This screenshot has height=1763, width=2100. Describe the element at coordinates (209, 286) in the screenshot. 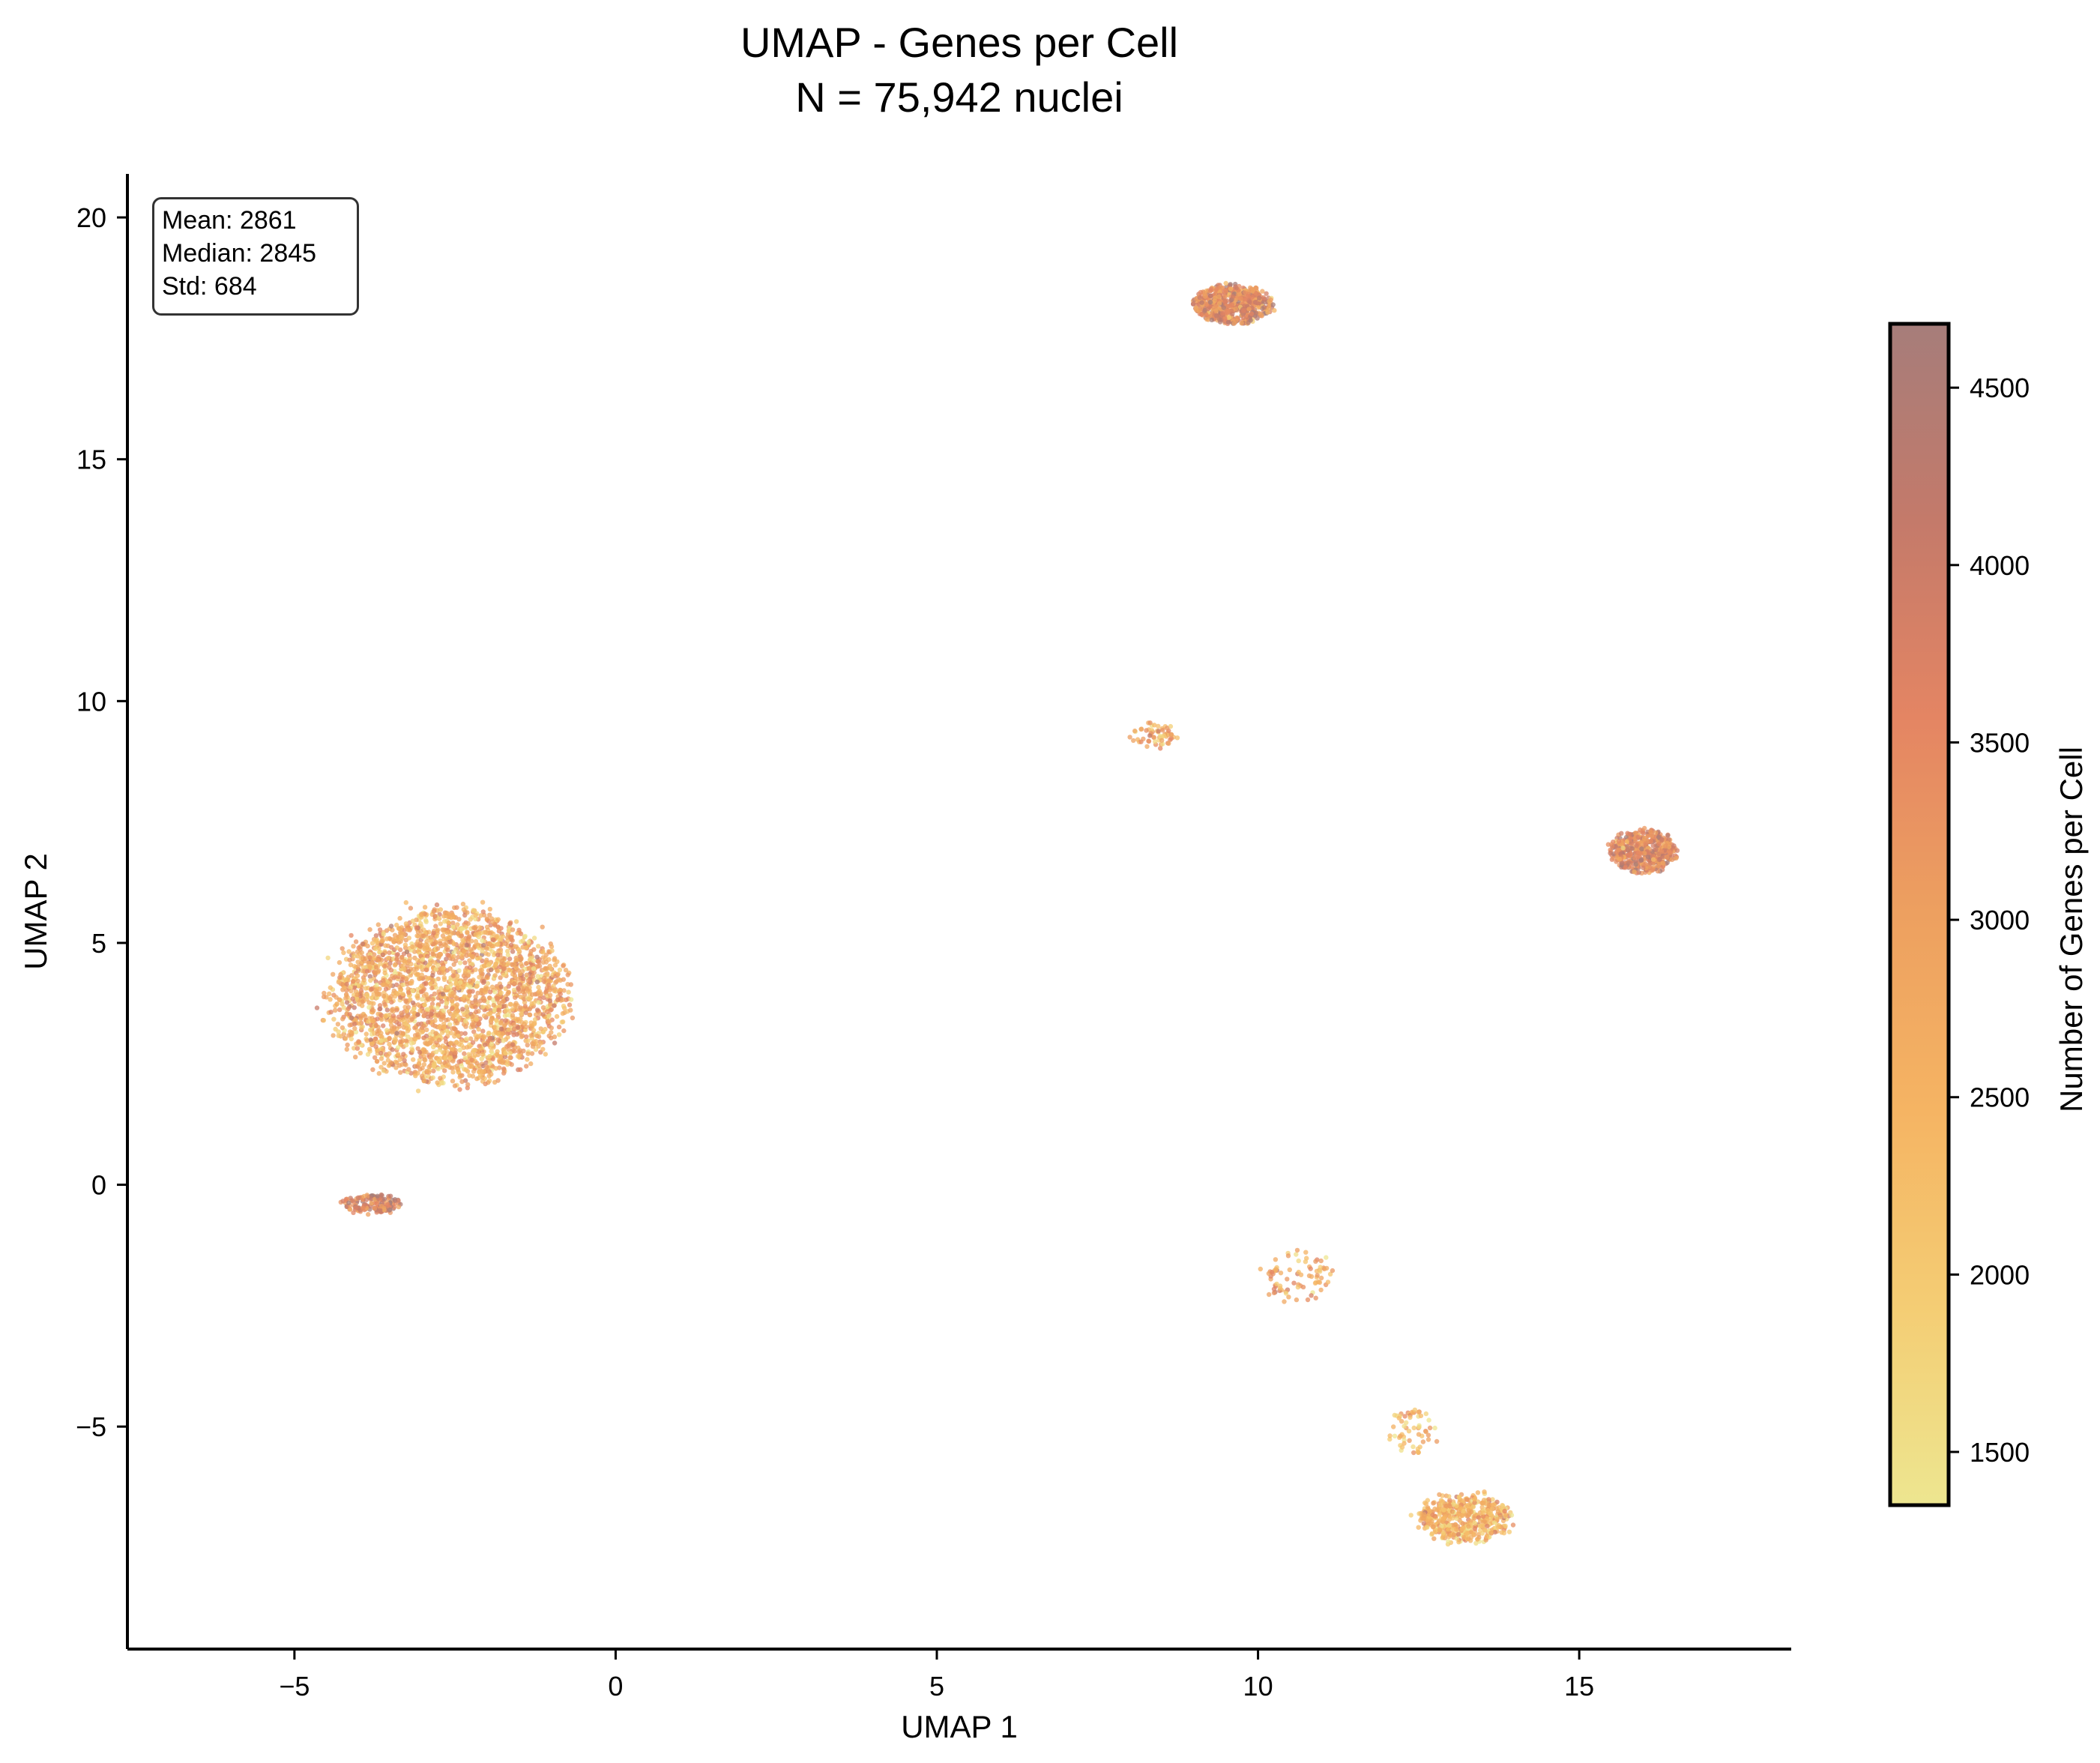

I see `stat-std: Std: 684` at that location.